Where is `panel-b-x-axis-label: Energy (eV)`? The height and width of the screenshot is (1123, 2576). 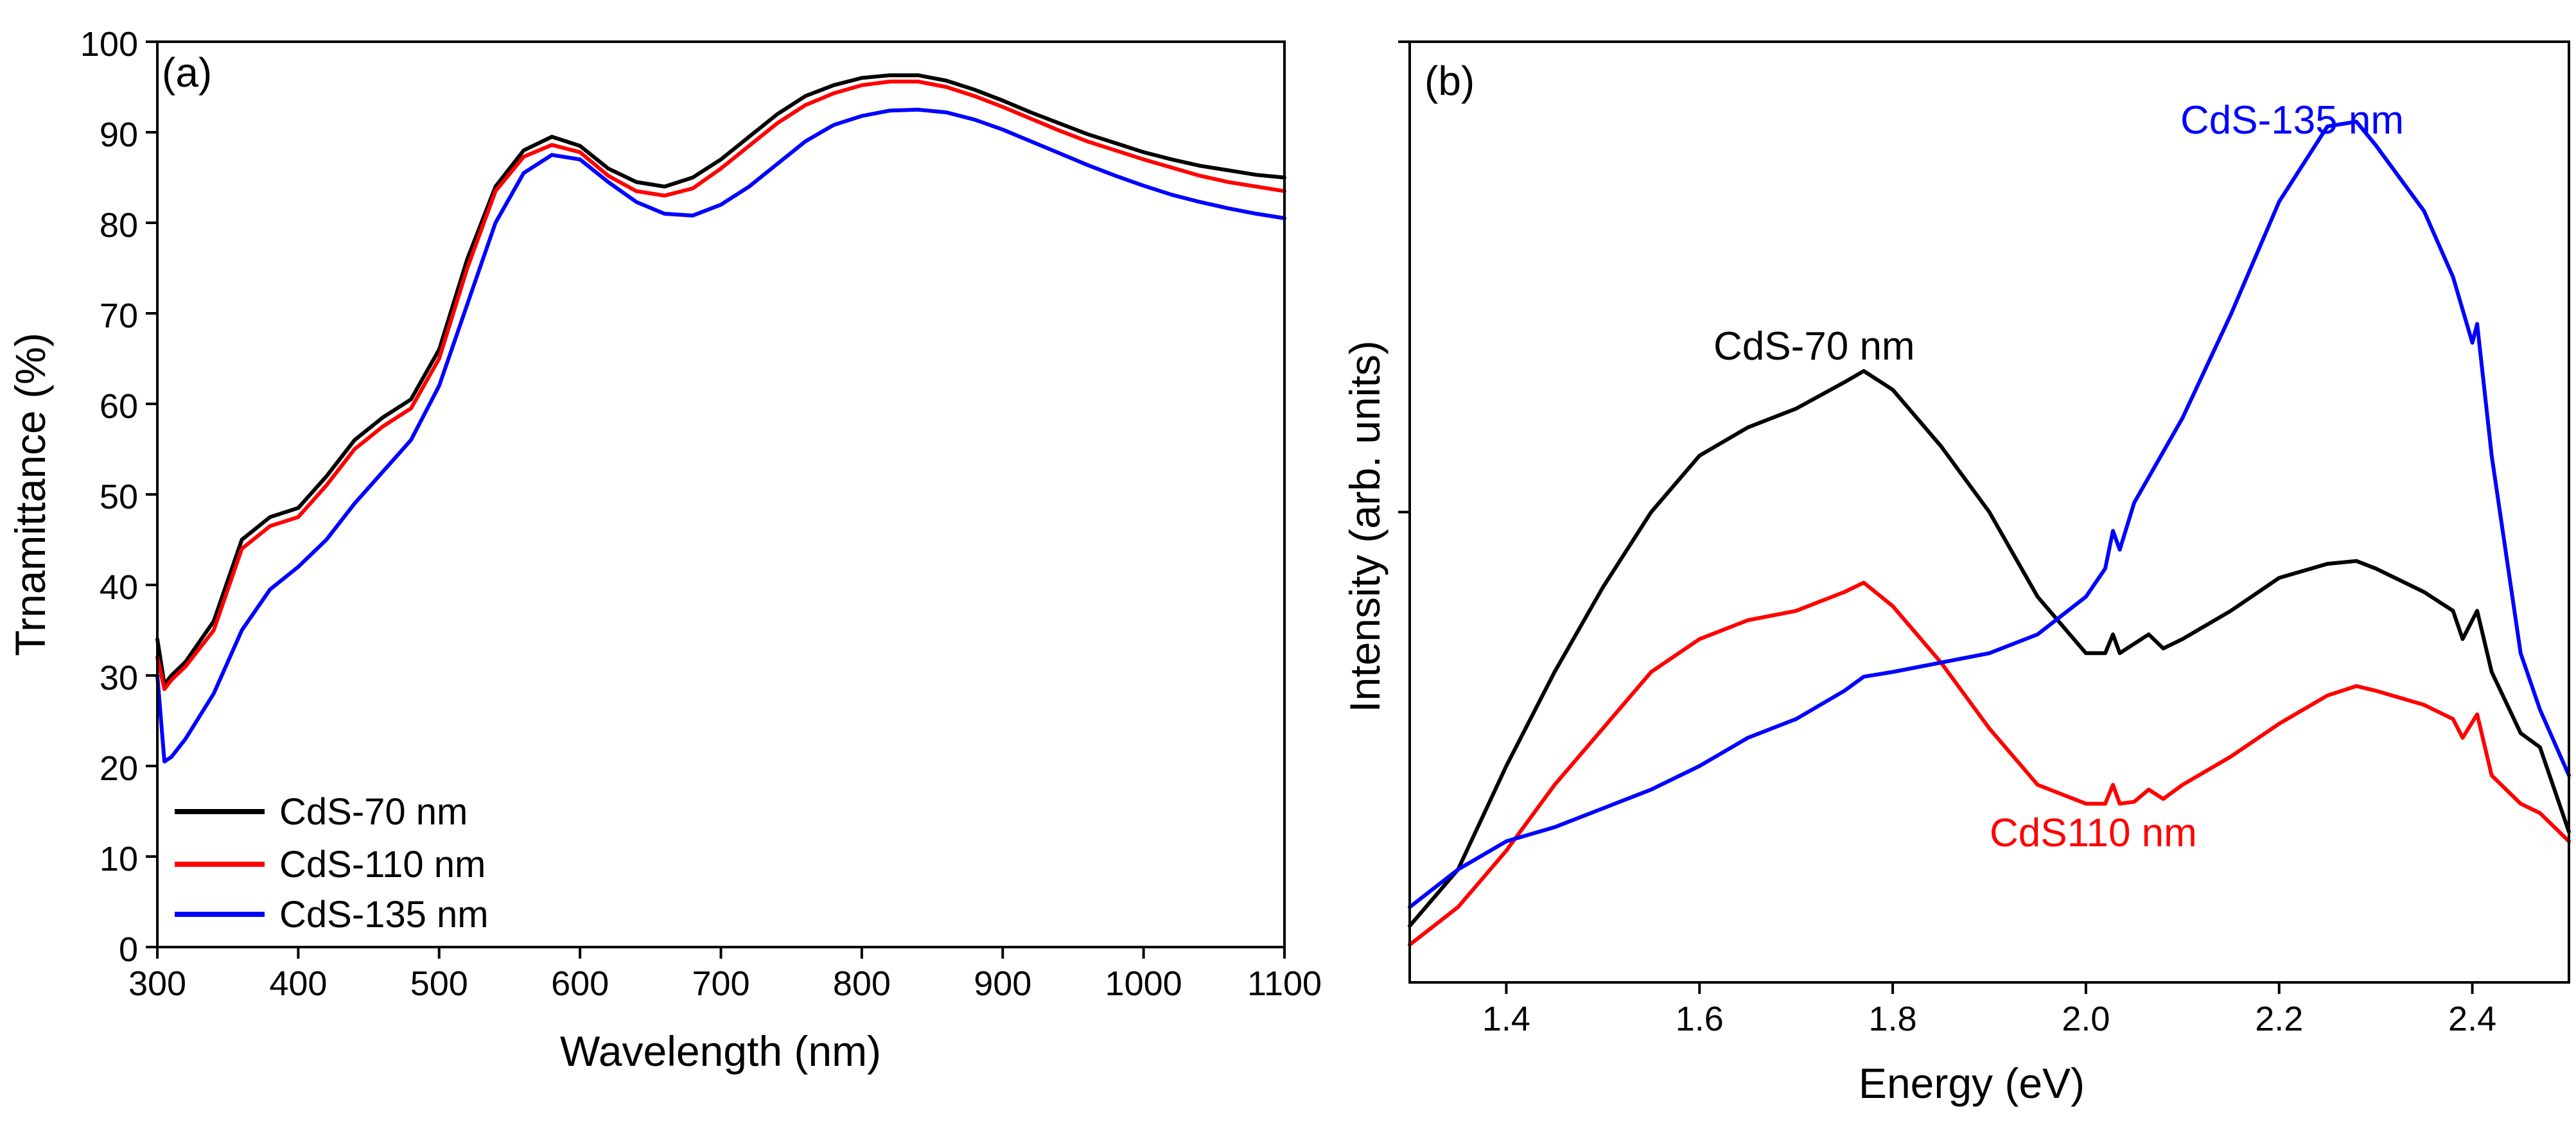 panel-b-x-axis-label: Energy (eV) is located at coordinates (1972, 1083).